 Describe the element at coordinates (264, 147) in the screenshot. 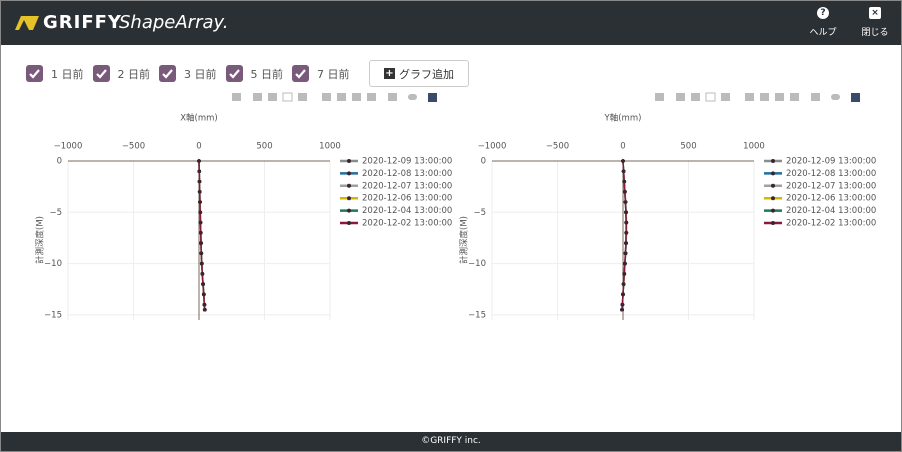

I see `x-tick-label: 500` at that location.